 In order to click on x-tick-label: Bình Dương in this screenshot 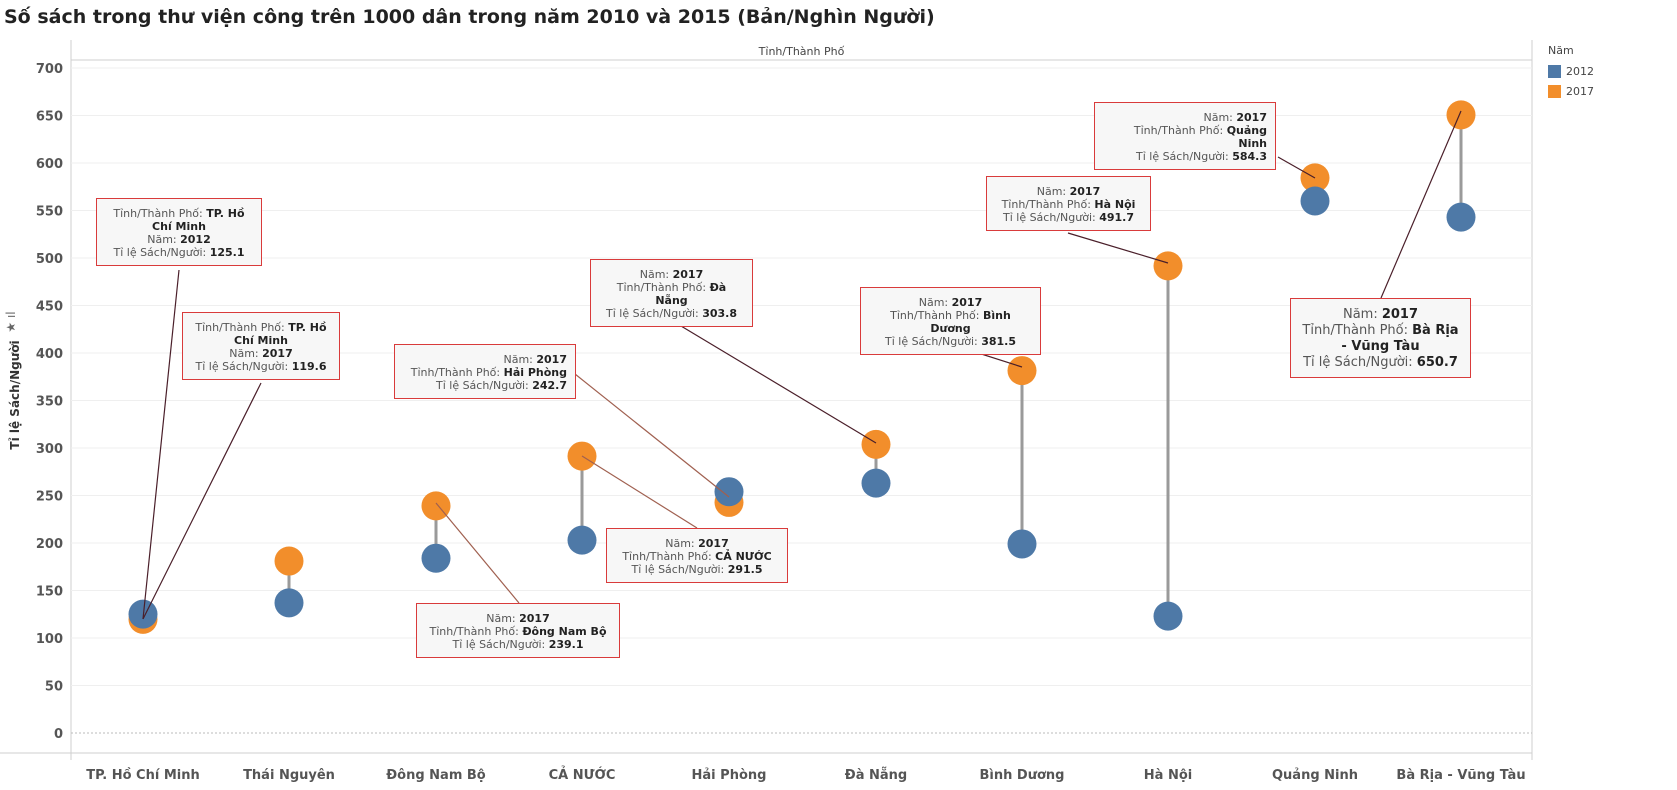, I will do `click(1022, 775)`.